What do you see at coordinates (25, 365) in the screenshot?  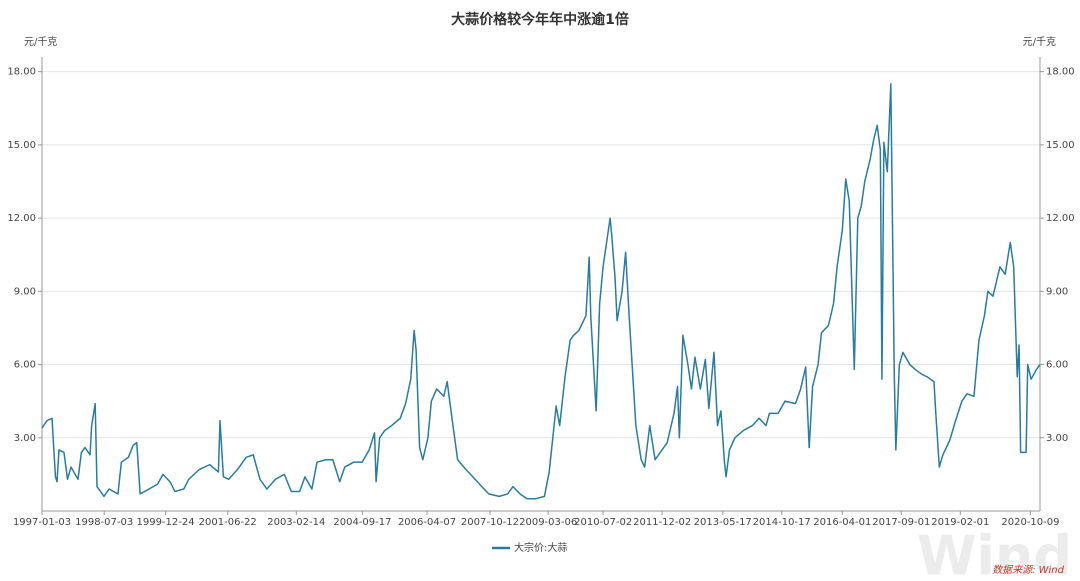 I see `y-tick-label: 6.00` at bounding box center [25, 365].